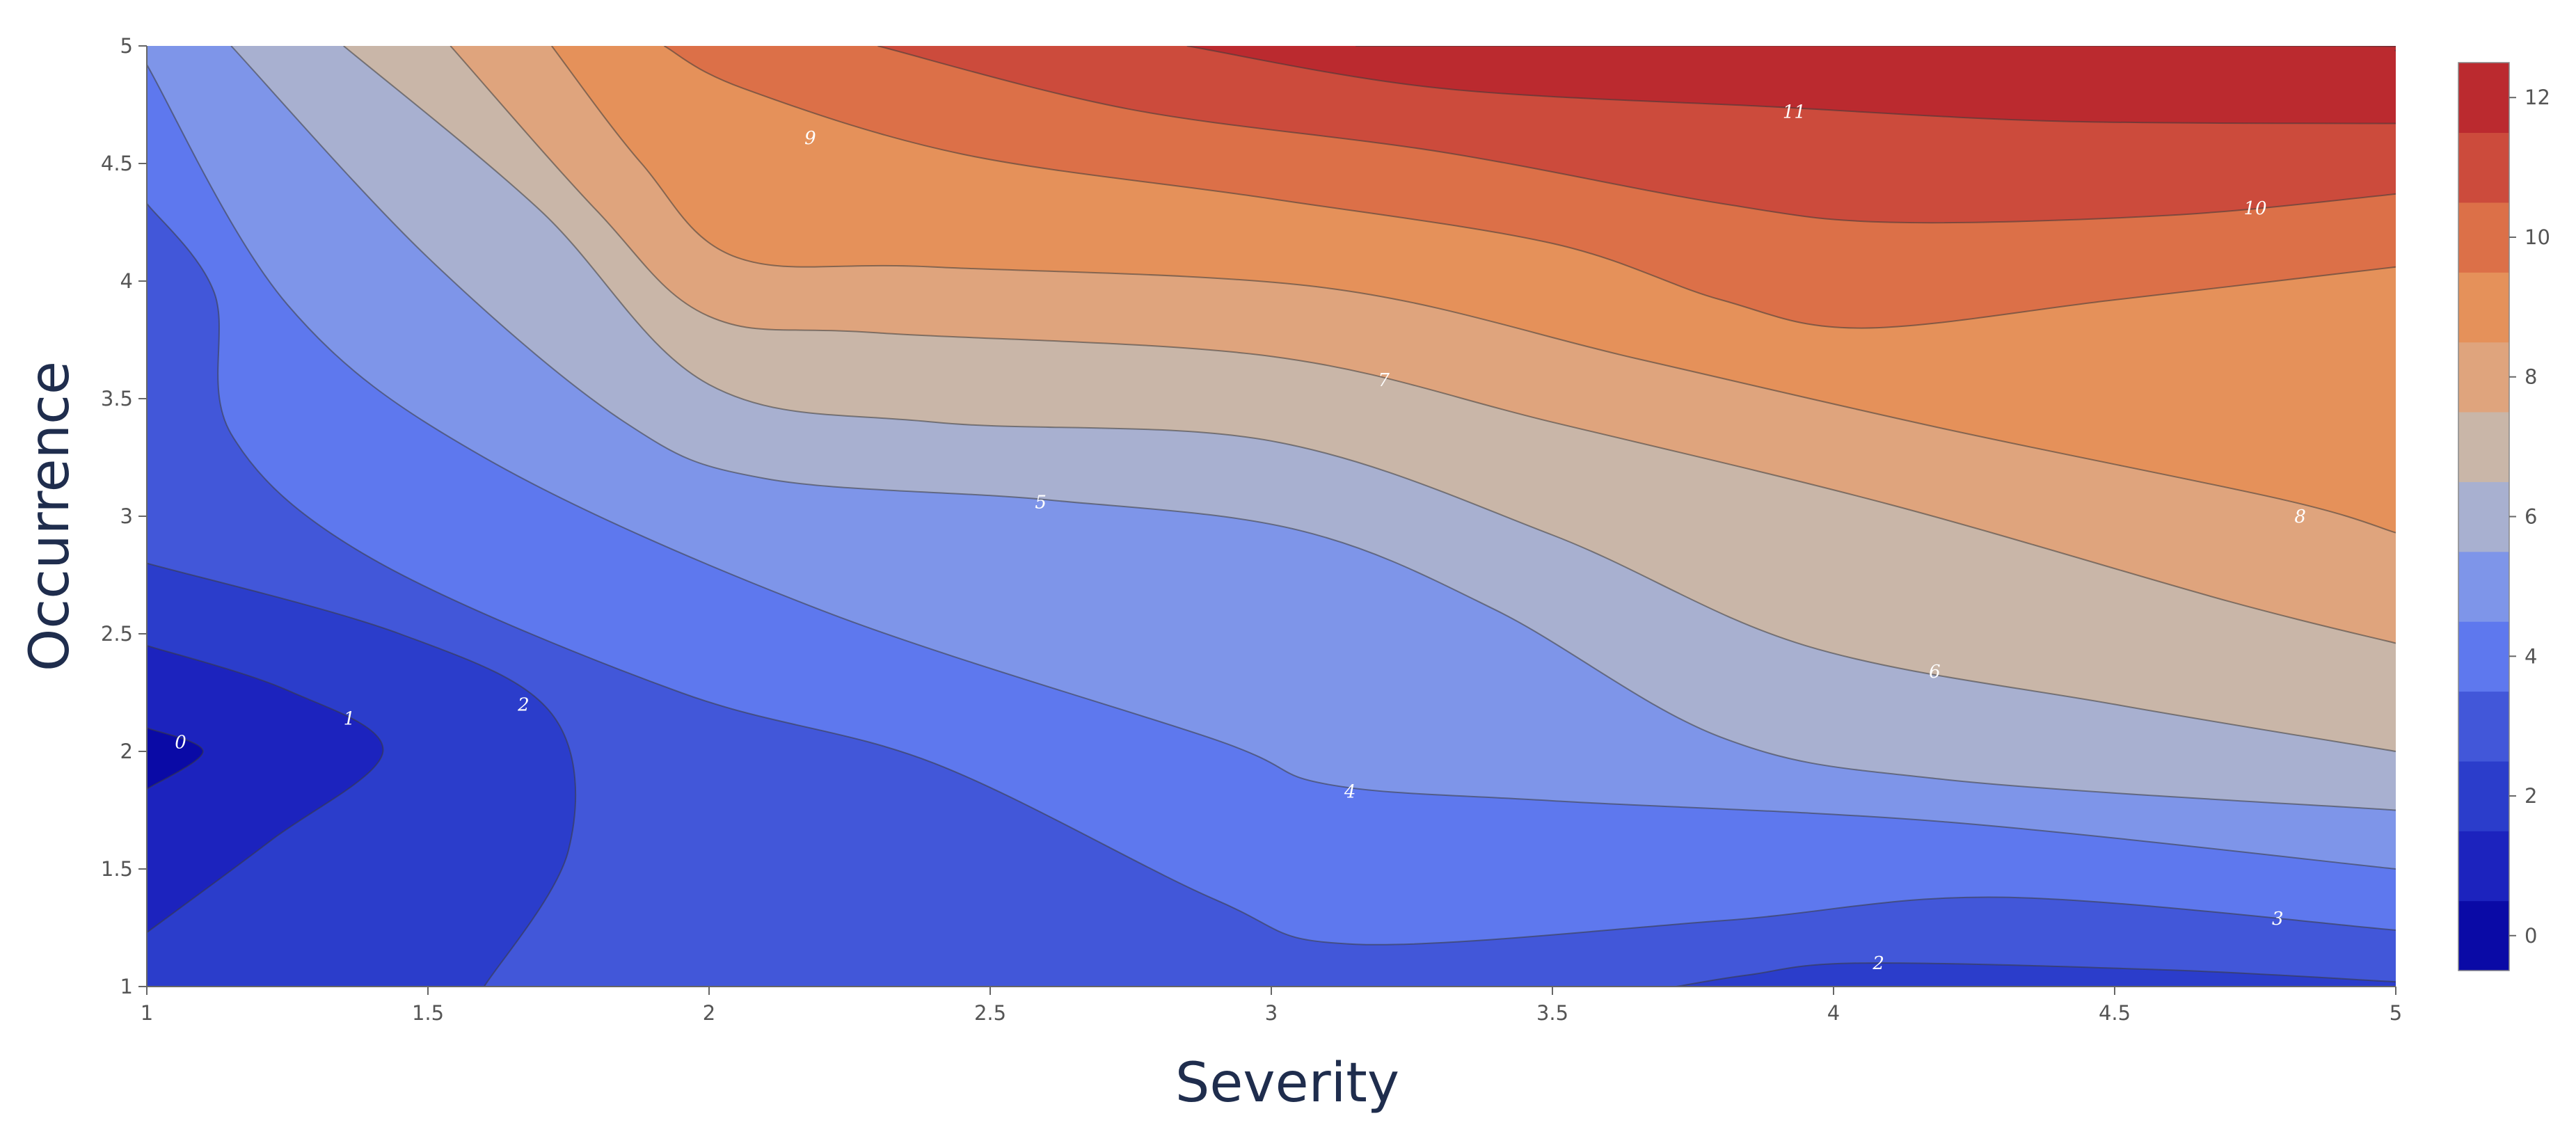  Describe the element at coordinates (1833, 1013) in the screenshot. I see `x-tick-label: 4` at that location.